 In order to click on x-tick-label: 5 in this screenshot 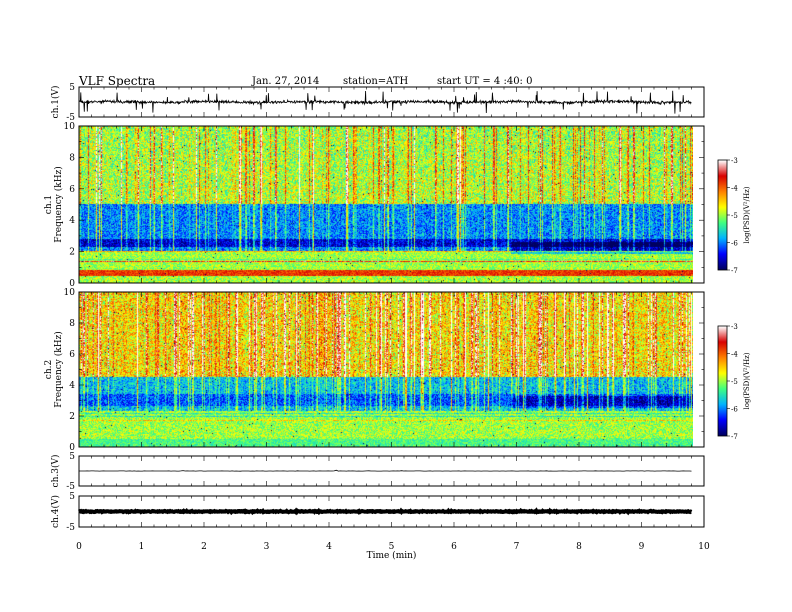, I will do `click(392, 547)`.